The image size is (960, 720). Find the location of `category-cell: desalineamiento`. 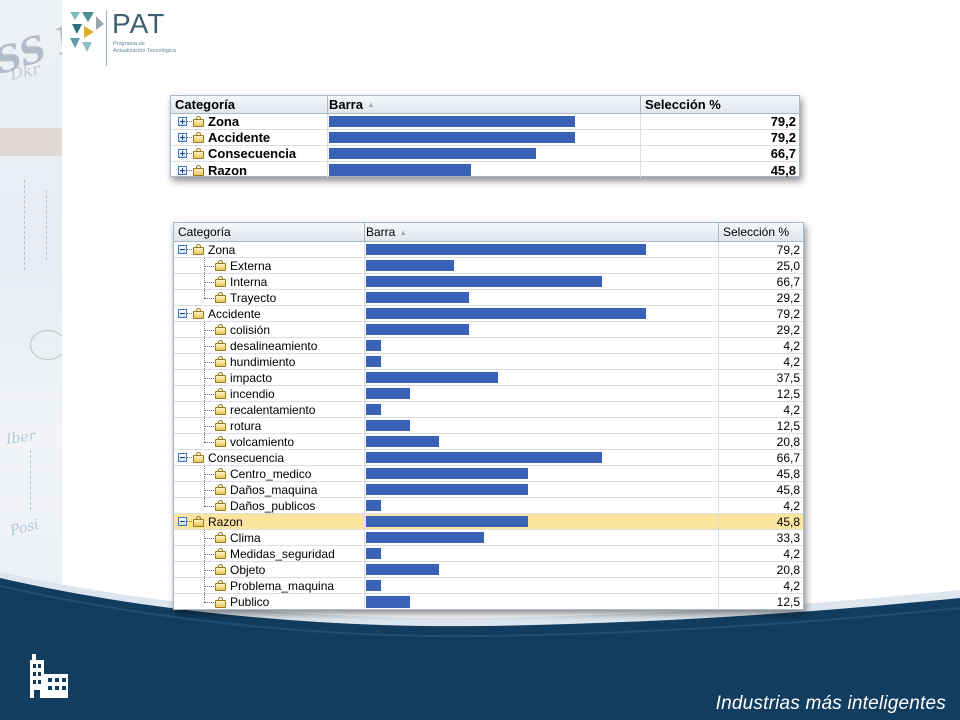

category-cell: desalineamiento is located at coordinates (269, 345).